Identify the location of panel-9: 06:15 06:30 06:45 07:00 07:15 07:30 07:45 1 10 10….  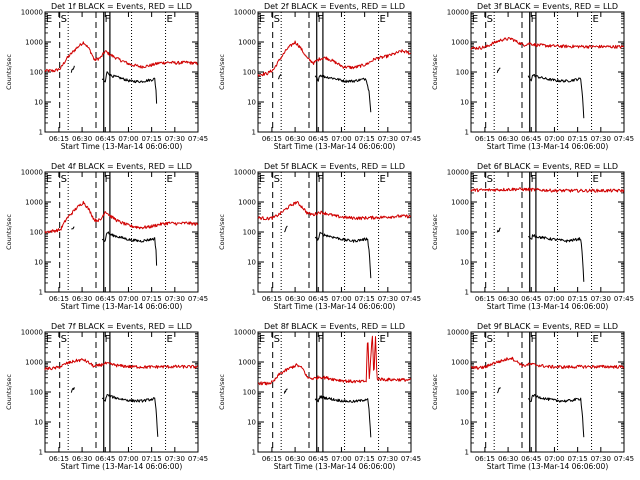
(532, 396).